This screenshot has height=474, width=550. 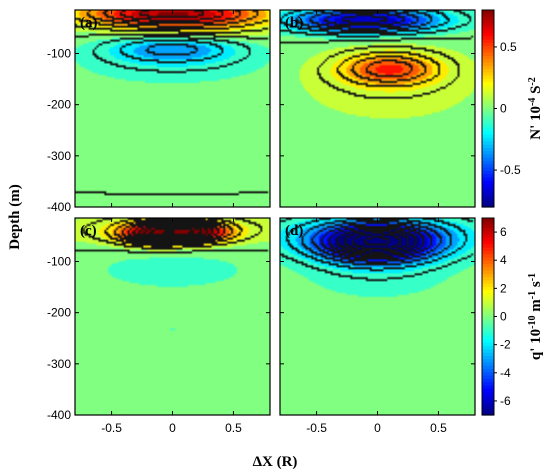 I want to click on y-tick-label: -200, so click(x=59, y=105).